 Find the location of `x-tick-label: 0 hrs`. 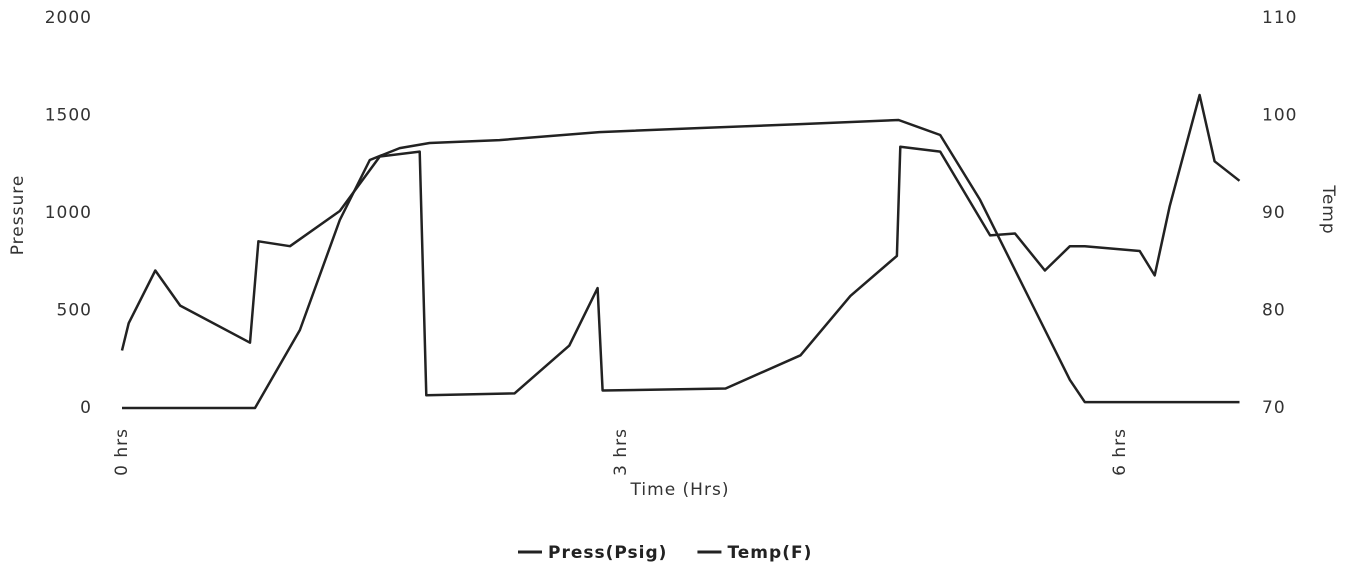

x-tick-label: 0 hrs is located at coordinates (122, 452).